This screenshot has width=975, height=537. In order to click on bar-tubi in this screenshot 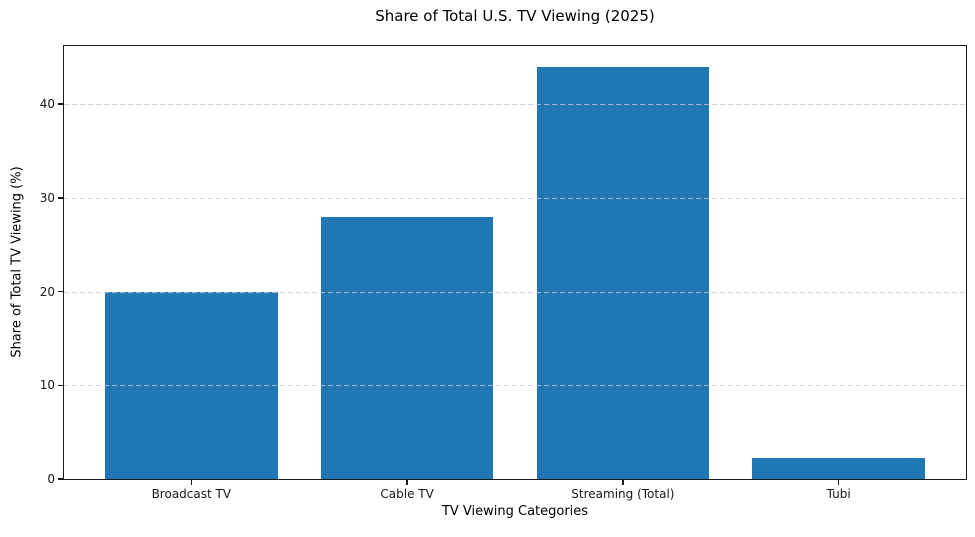, I will do `click(838, 468)`.